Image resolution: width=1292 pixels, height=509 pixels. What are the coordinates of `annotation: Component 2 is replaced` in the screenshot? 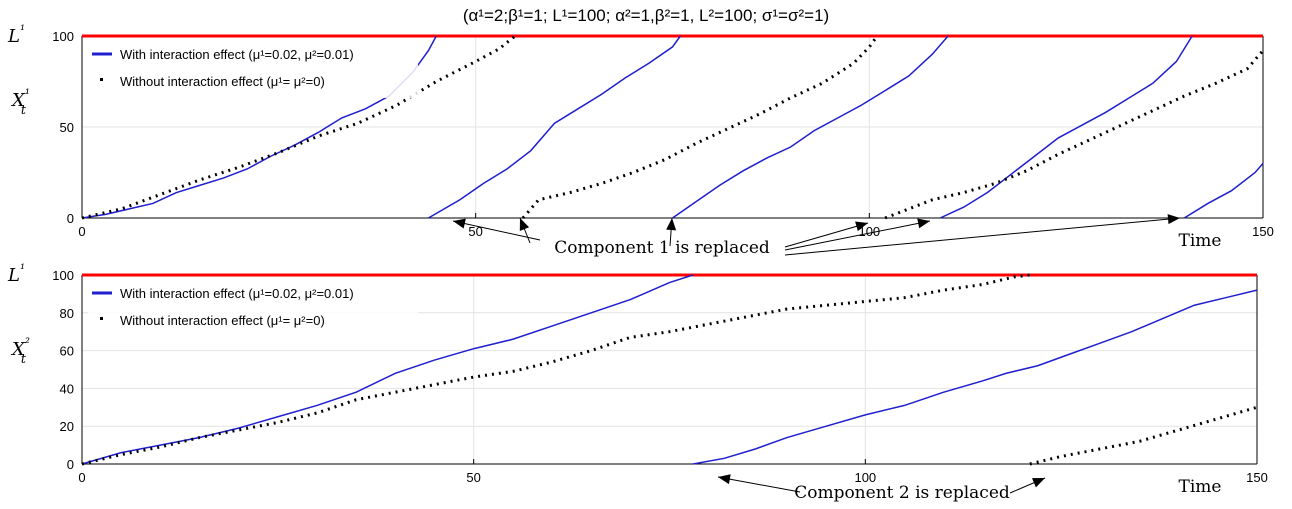 It's located at (881, 488).